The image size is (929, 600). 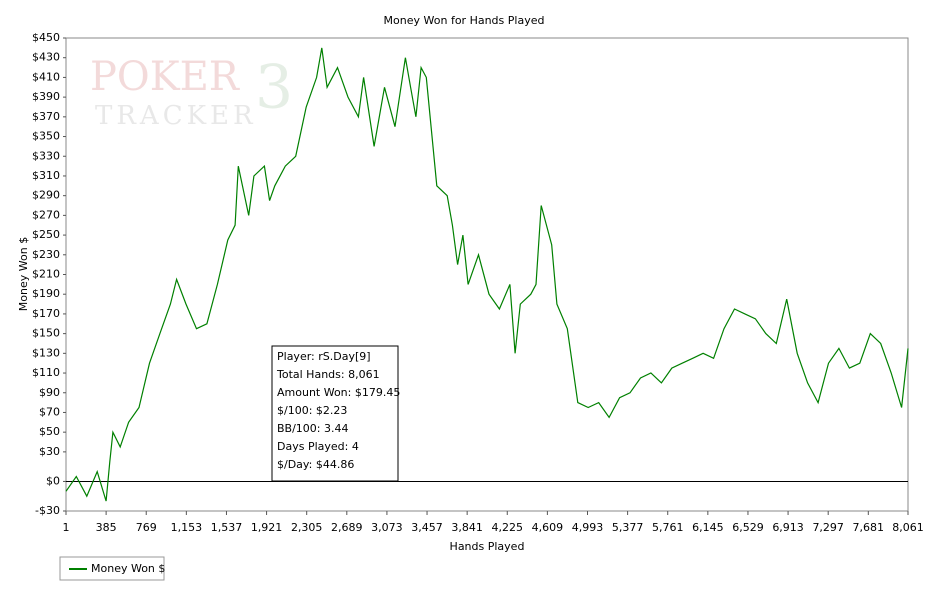 I want to click on legend-label: Money Won $, so click(x=128, y=568).